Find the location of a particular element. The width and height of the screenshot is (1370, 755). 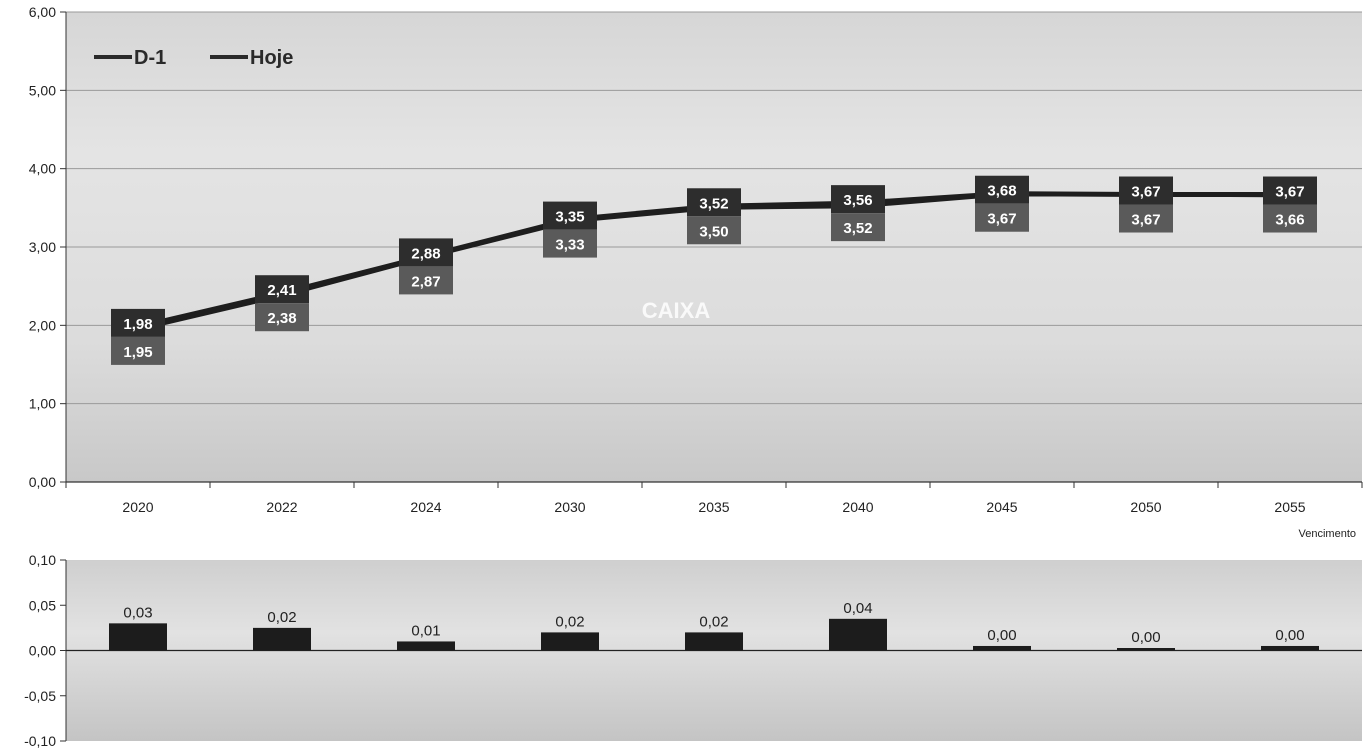

bar-y-tick-label: -0,05 is located at coordinates (40, 696).